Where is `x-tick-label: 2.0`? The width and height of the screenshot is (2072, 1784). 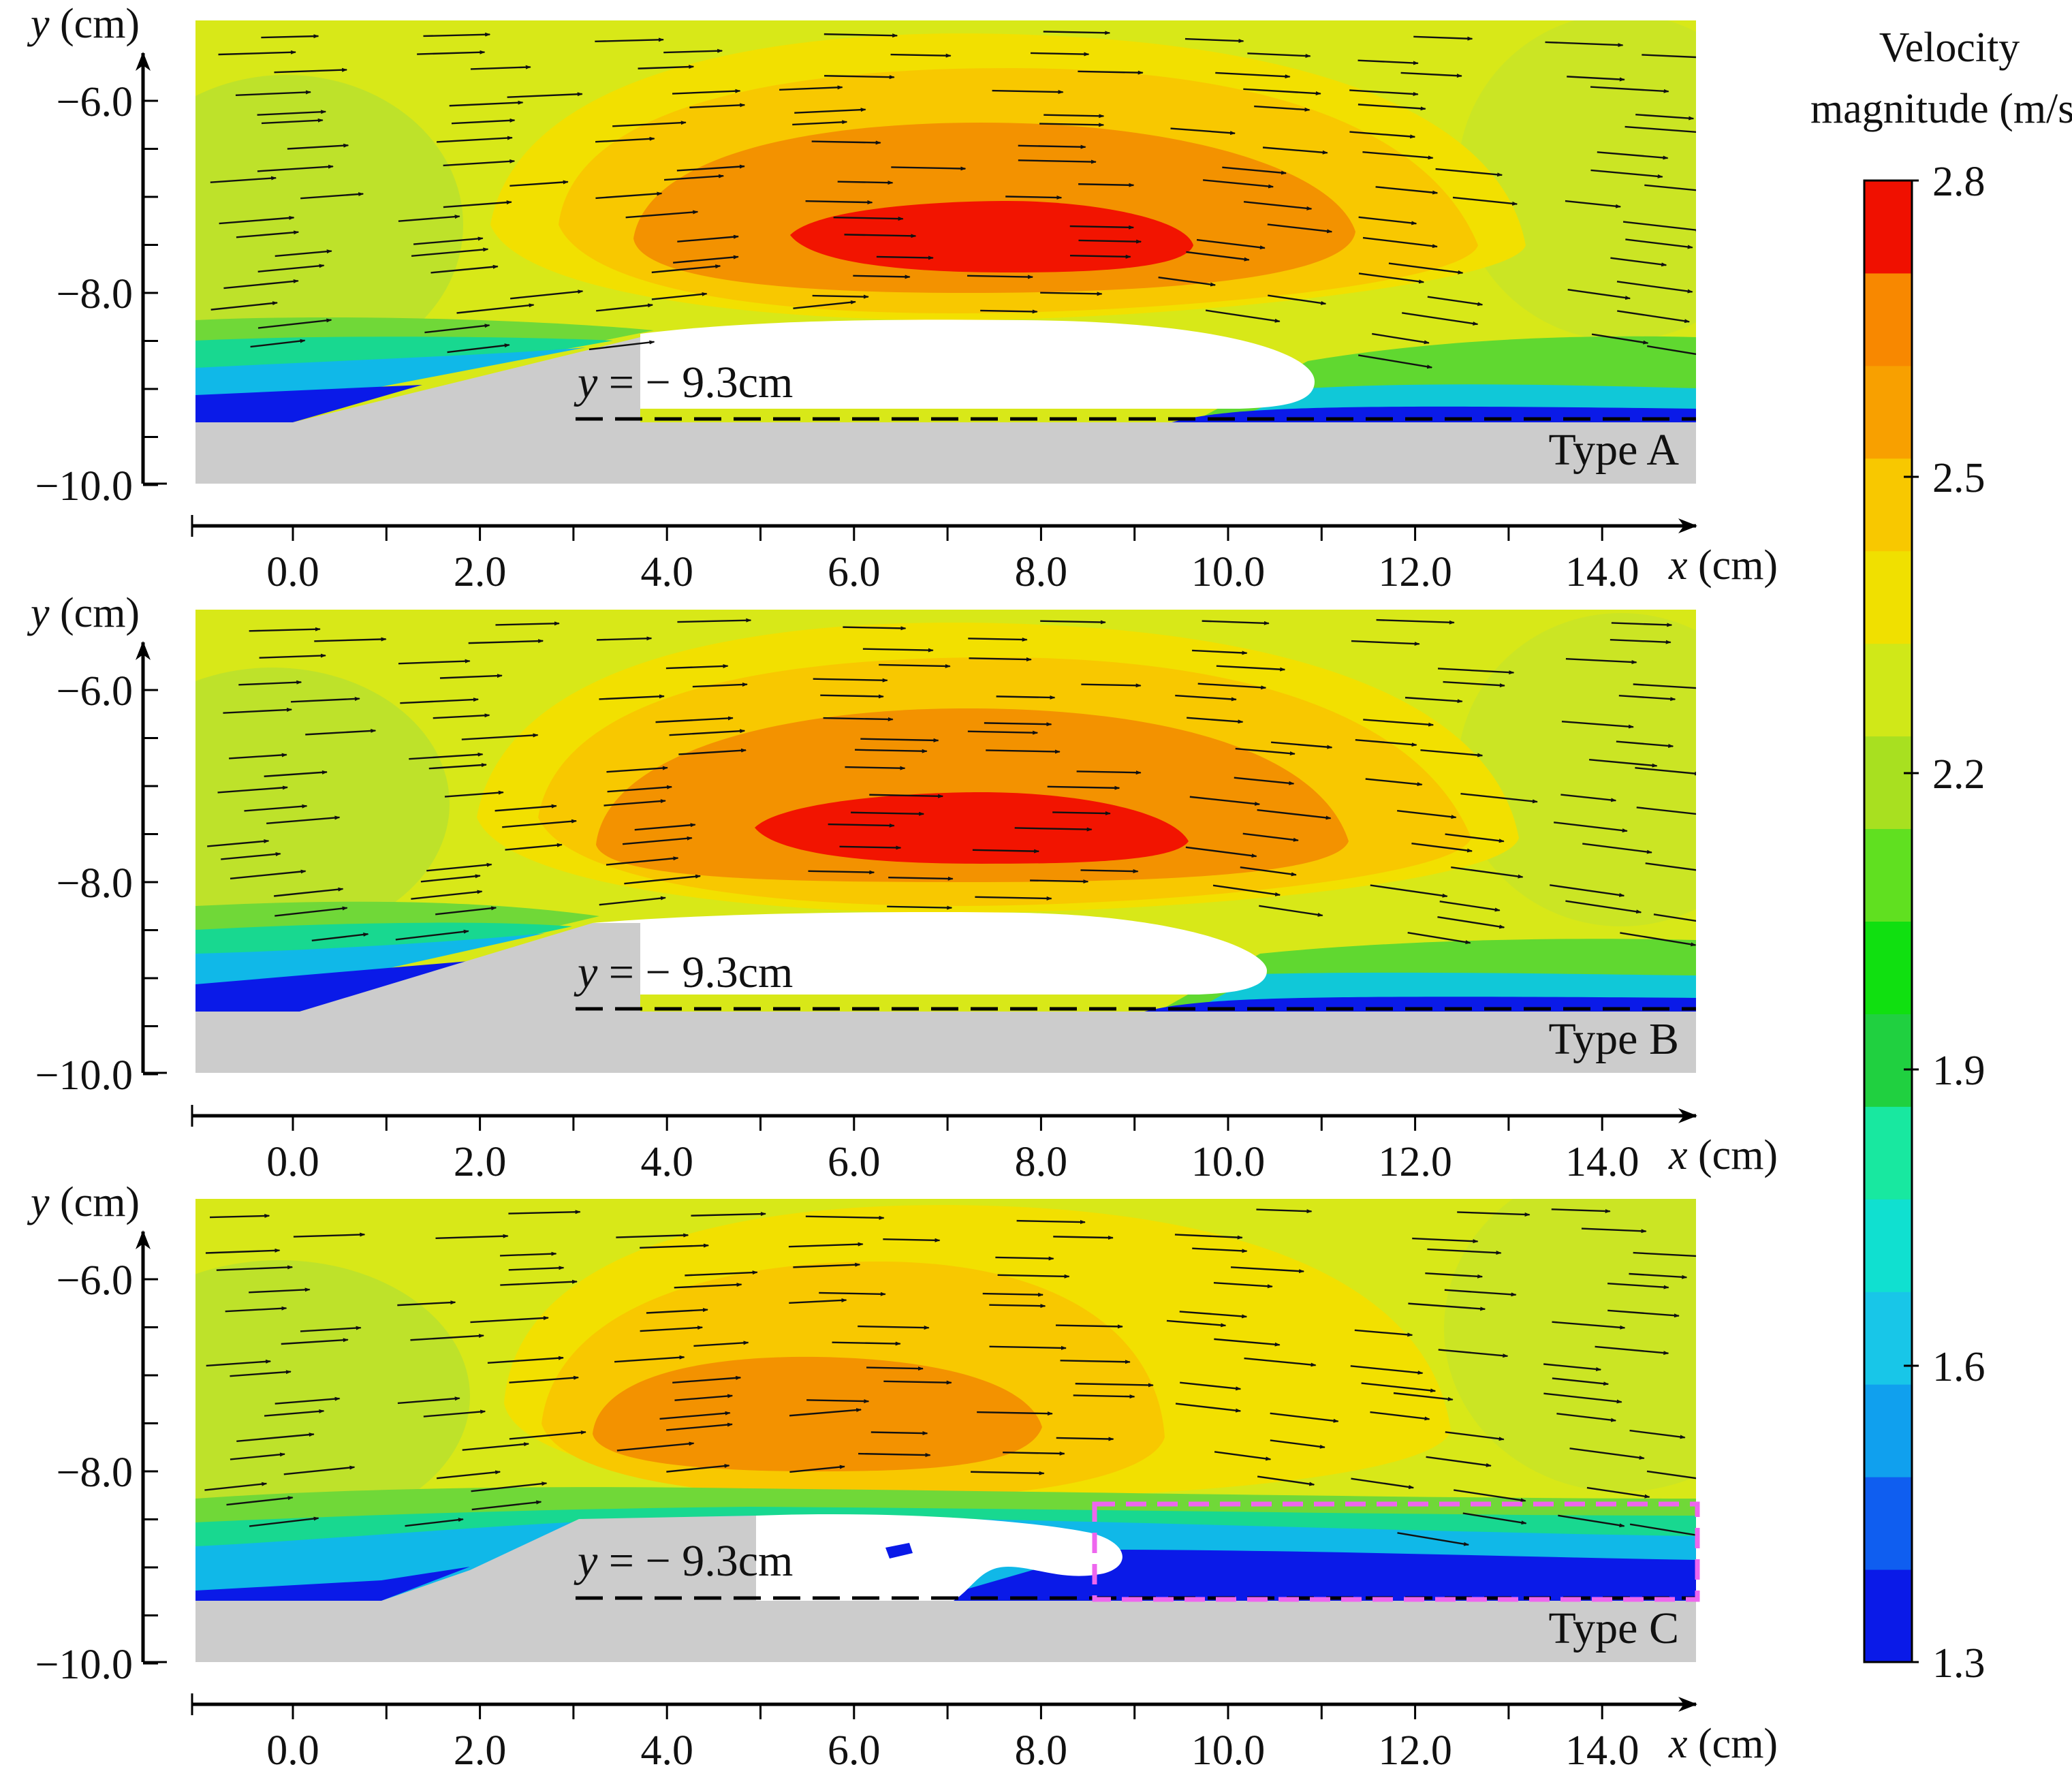 x-tick-label: 2.0 is located at coordinates (480, 1162).